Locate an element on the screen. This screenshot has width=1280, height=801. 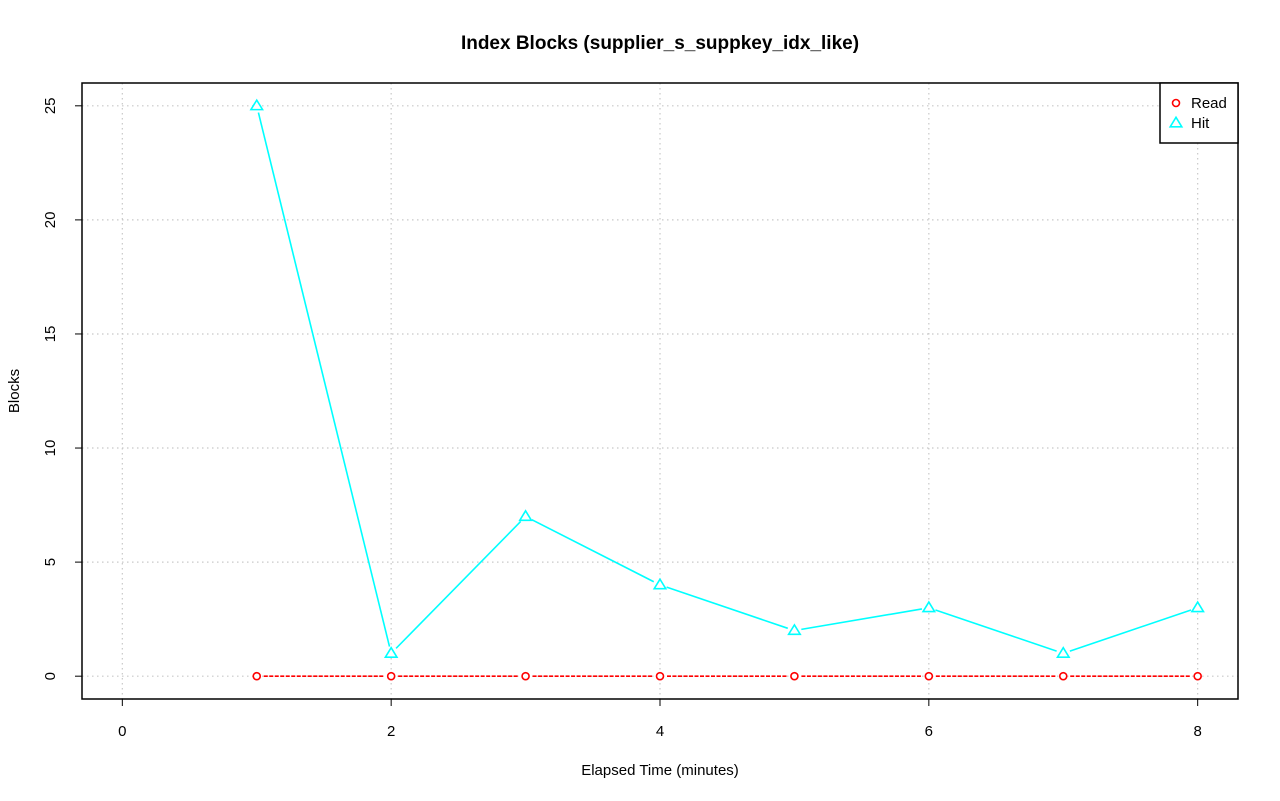
legend-hit-marker is located at coordinates (1176, 121).